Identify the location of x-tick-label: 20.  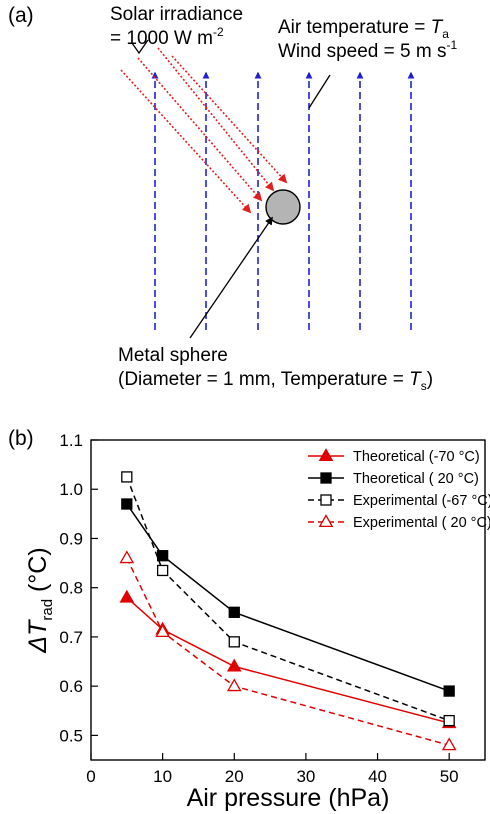
(234, 776).